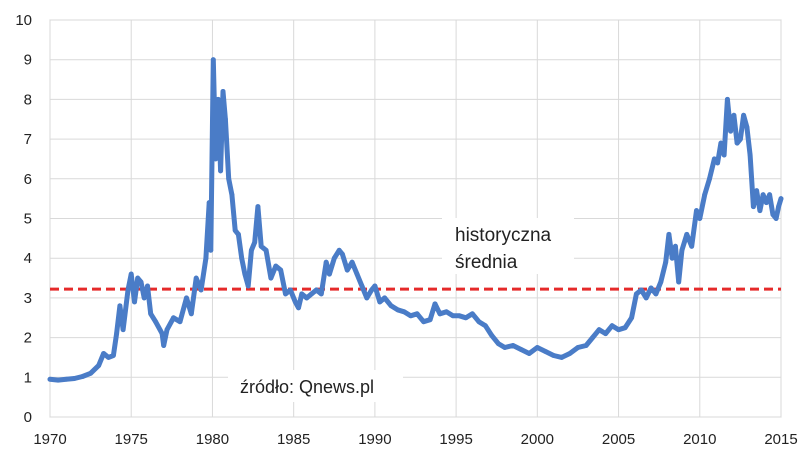  Describe the element at coordinates (28, 60) in the screenshot. I see `y-tick-label: 9` at that location.